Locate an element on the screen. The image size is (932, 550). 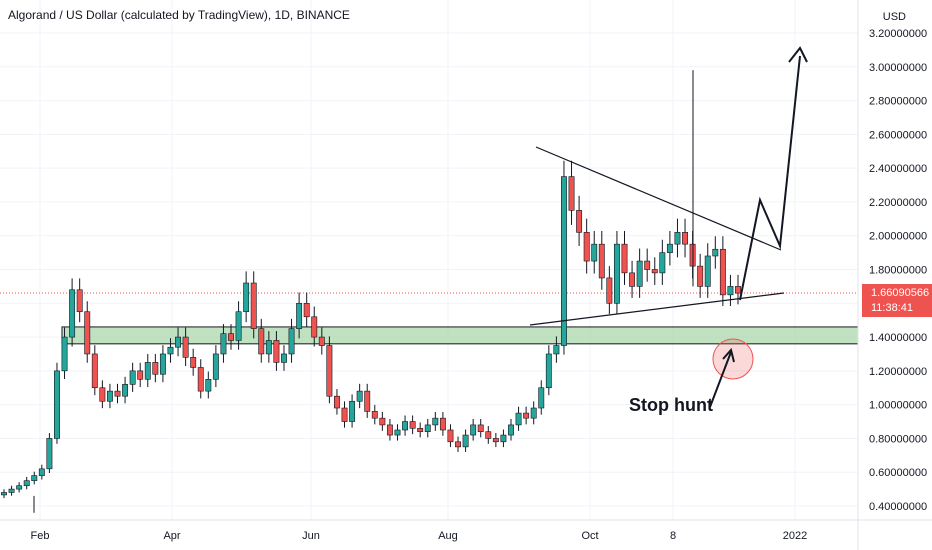
y-tick-label: 2.40000000 is located at coordinates (898, 169).